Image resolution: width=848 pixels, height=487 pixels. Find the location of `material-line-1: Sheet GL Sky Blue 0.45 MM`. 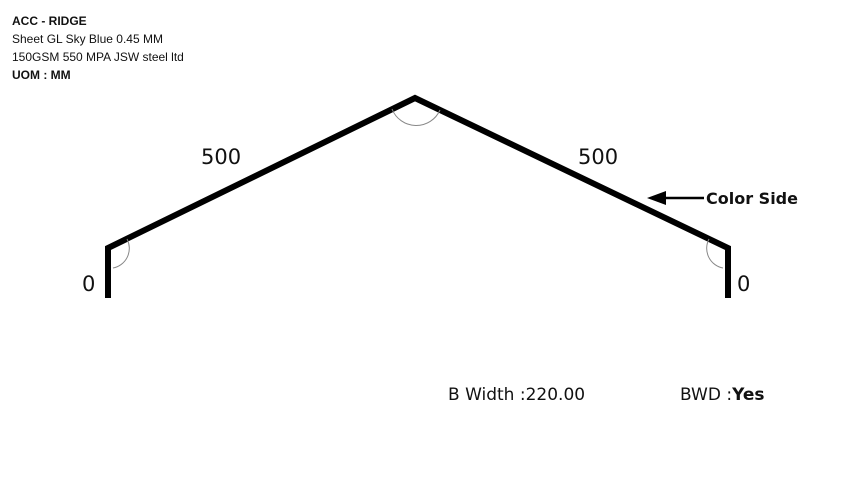

material-line-1: Sheet GL Sky Blue 0.45 MM is located at coordinates (87, 39).